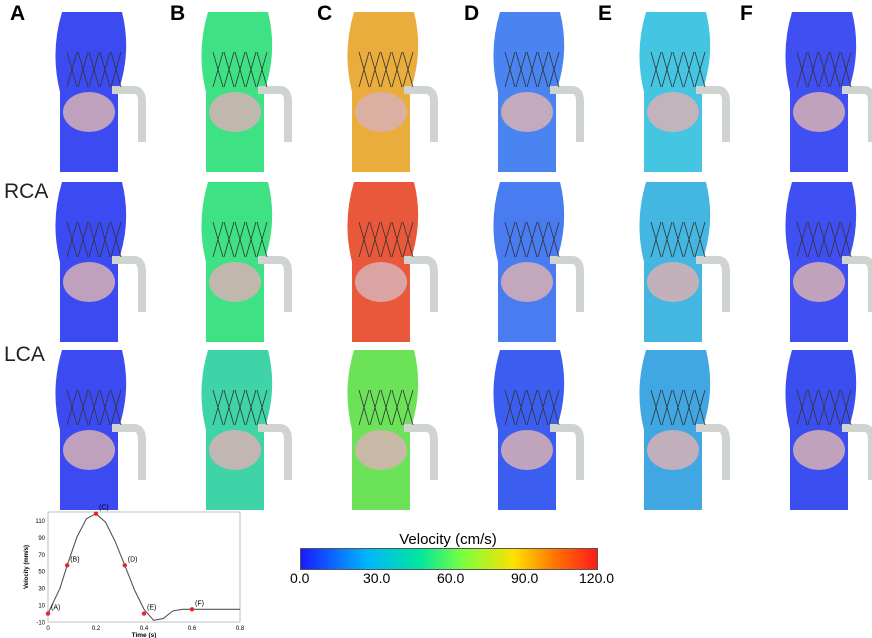 The height and width of the screenshot is (638, 872). I want to click on phase-point-label: (E), so click(151, 608).